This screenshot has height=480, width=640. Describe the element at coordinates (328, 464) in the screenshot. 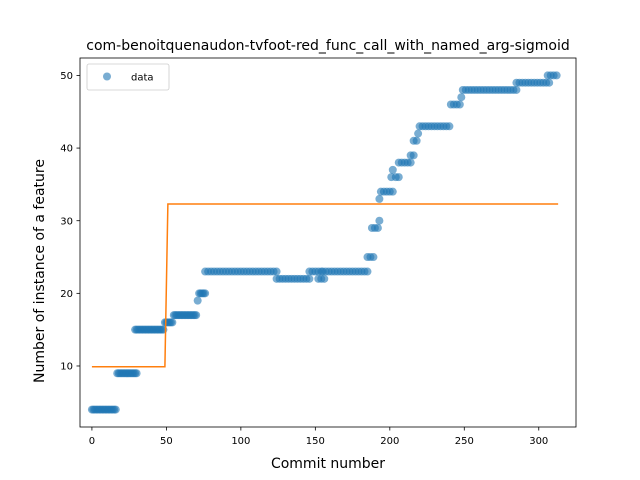

I see `x-axis-label: Commit number` at that location.